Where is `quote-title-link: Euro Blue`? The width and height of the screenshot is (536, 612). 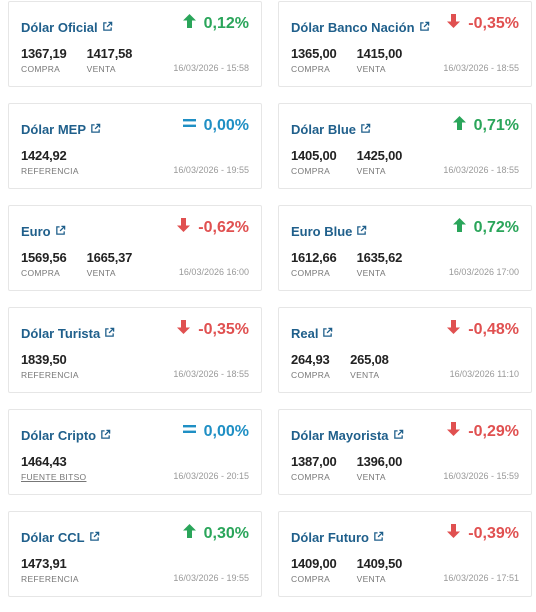
quote-title-link: Euro Blue is located at coordinates (329, 231).